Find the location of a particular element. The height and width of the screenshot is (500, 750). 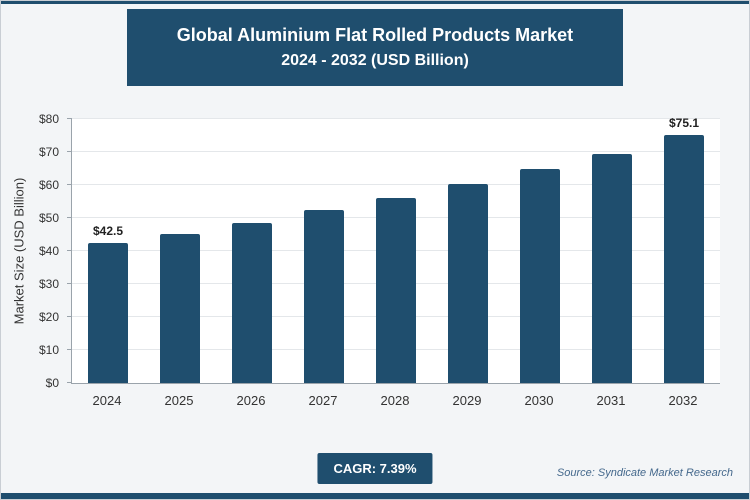

y-tick-label: $40 is located at coordinates (48, 251).